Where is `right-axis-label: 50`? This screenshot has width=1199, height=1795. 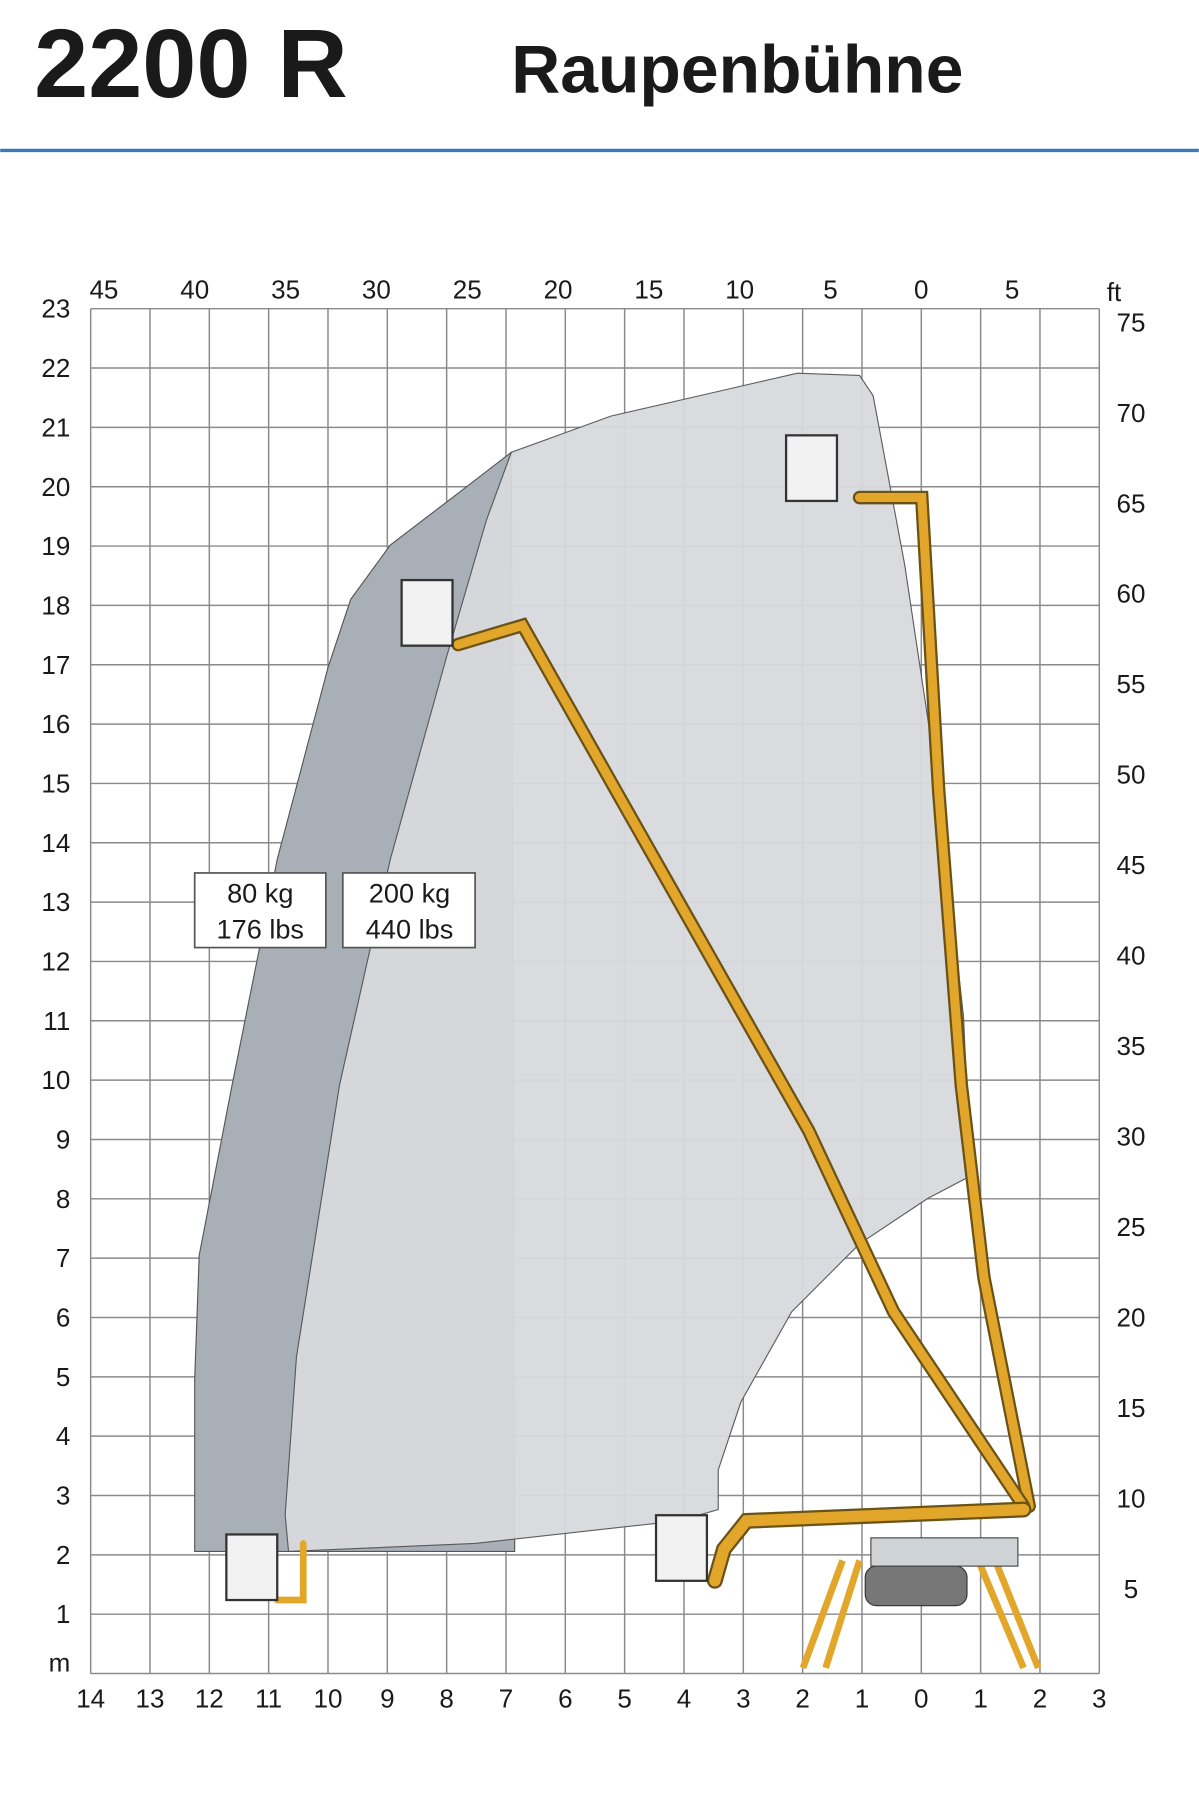
right-axis-label: 50 is located at coordinates (1130, 775).